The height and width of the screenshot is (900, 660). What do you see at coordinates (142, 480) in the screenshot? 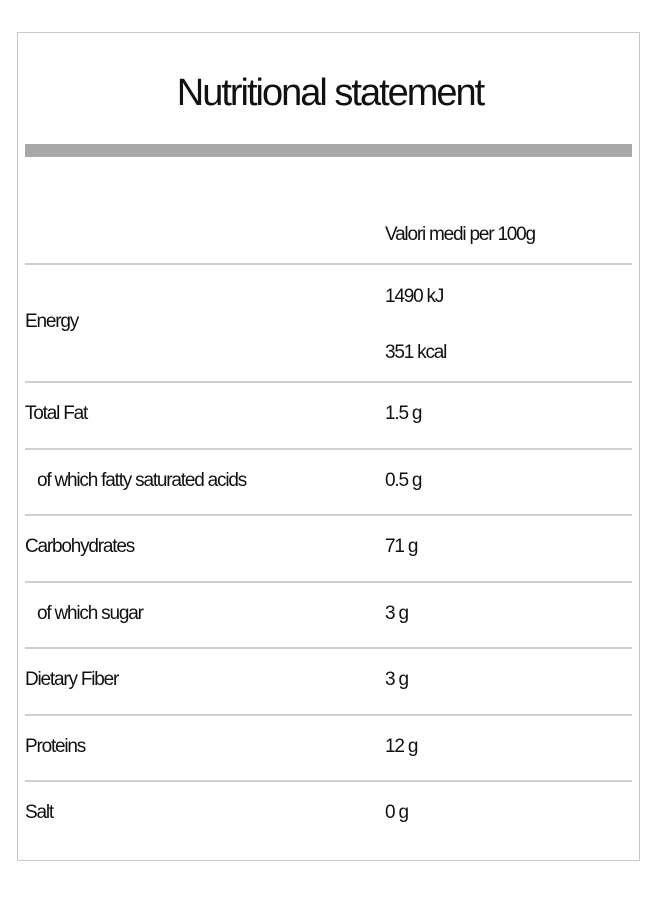
I see `row-label: of which fatty saturated acids` at bounding box center [142, 480].